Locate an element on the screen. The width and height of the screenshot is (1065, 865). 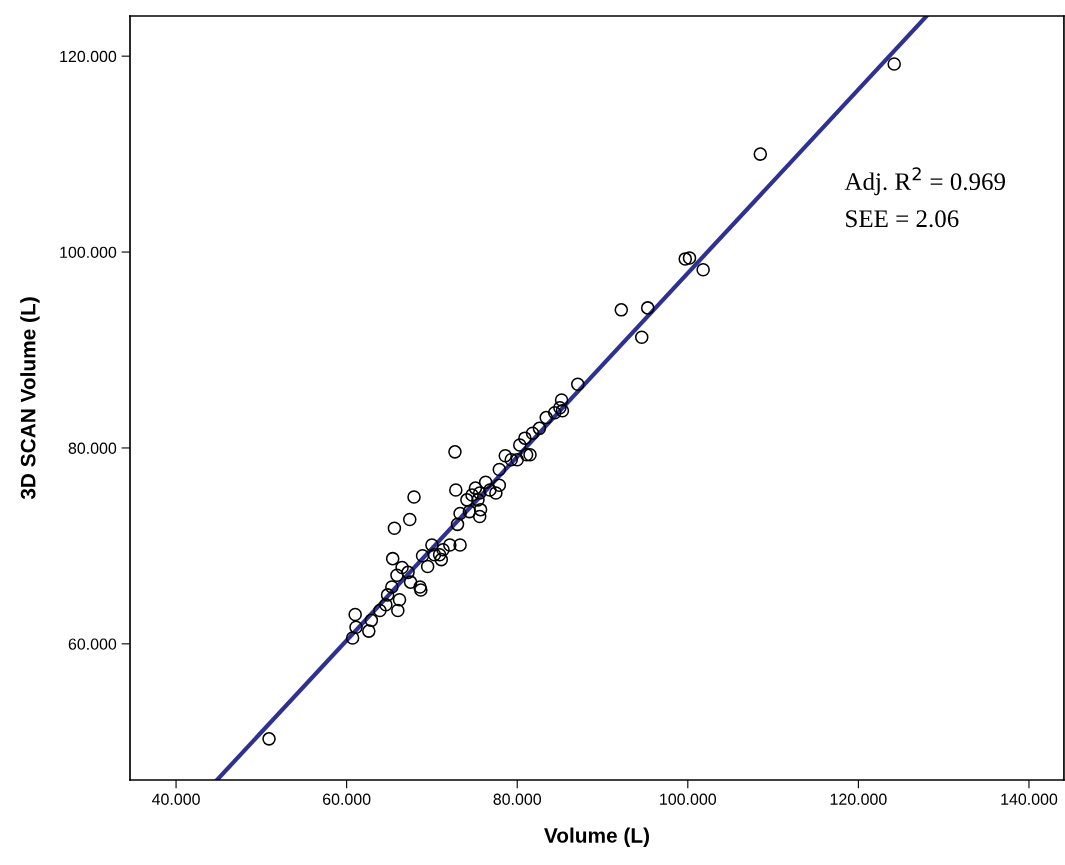
annotation: SEE = 2.06 is located at coordinates (902, 219).